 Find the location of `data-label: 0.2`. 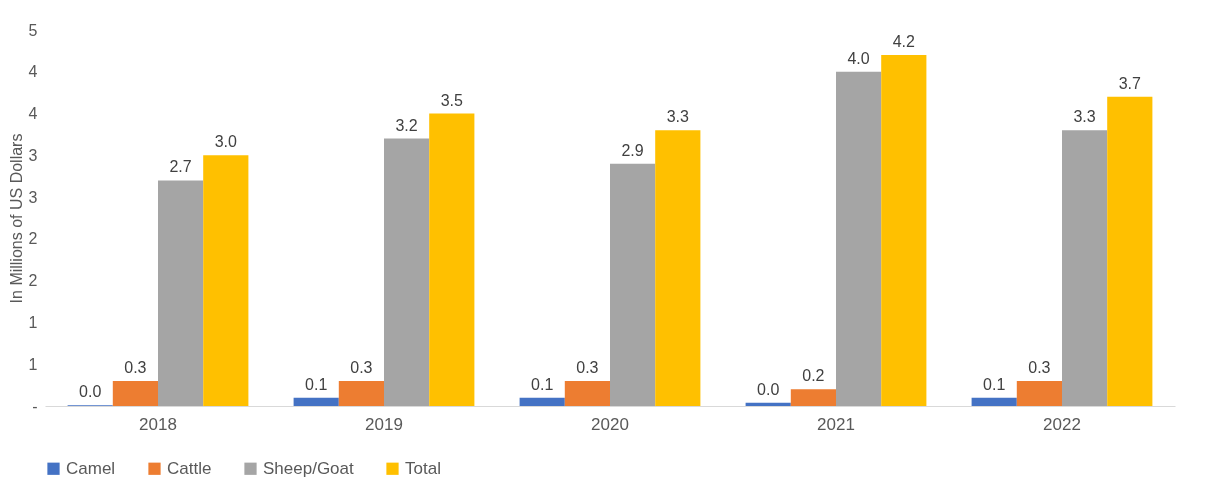

data-label: 0.2 is located at coordinates (813, 376).